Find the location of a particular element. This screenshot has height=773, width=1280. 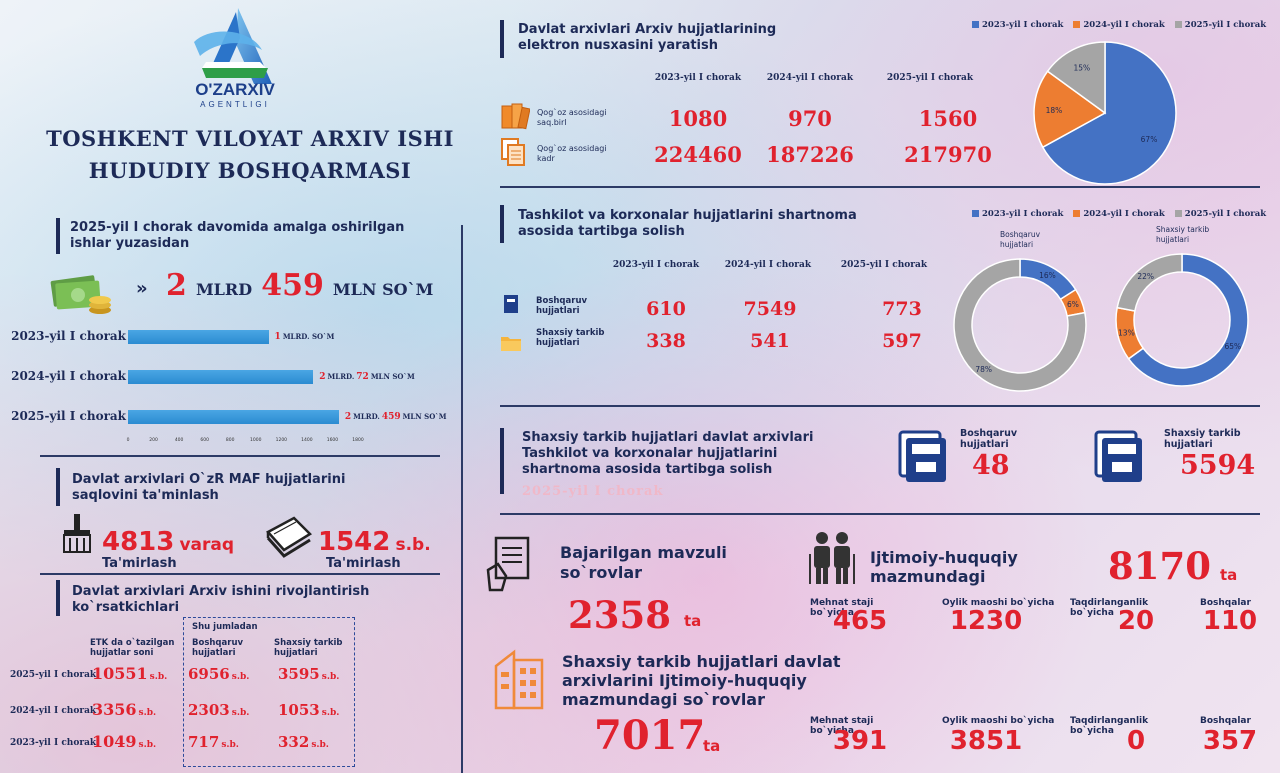

request-document-icon is located at coordinates (508, 564).